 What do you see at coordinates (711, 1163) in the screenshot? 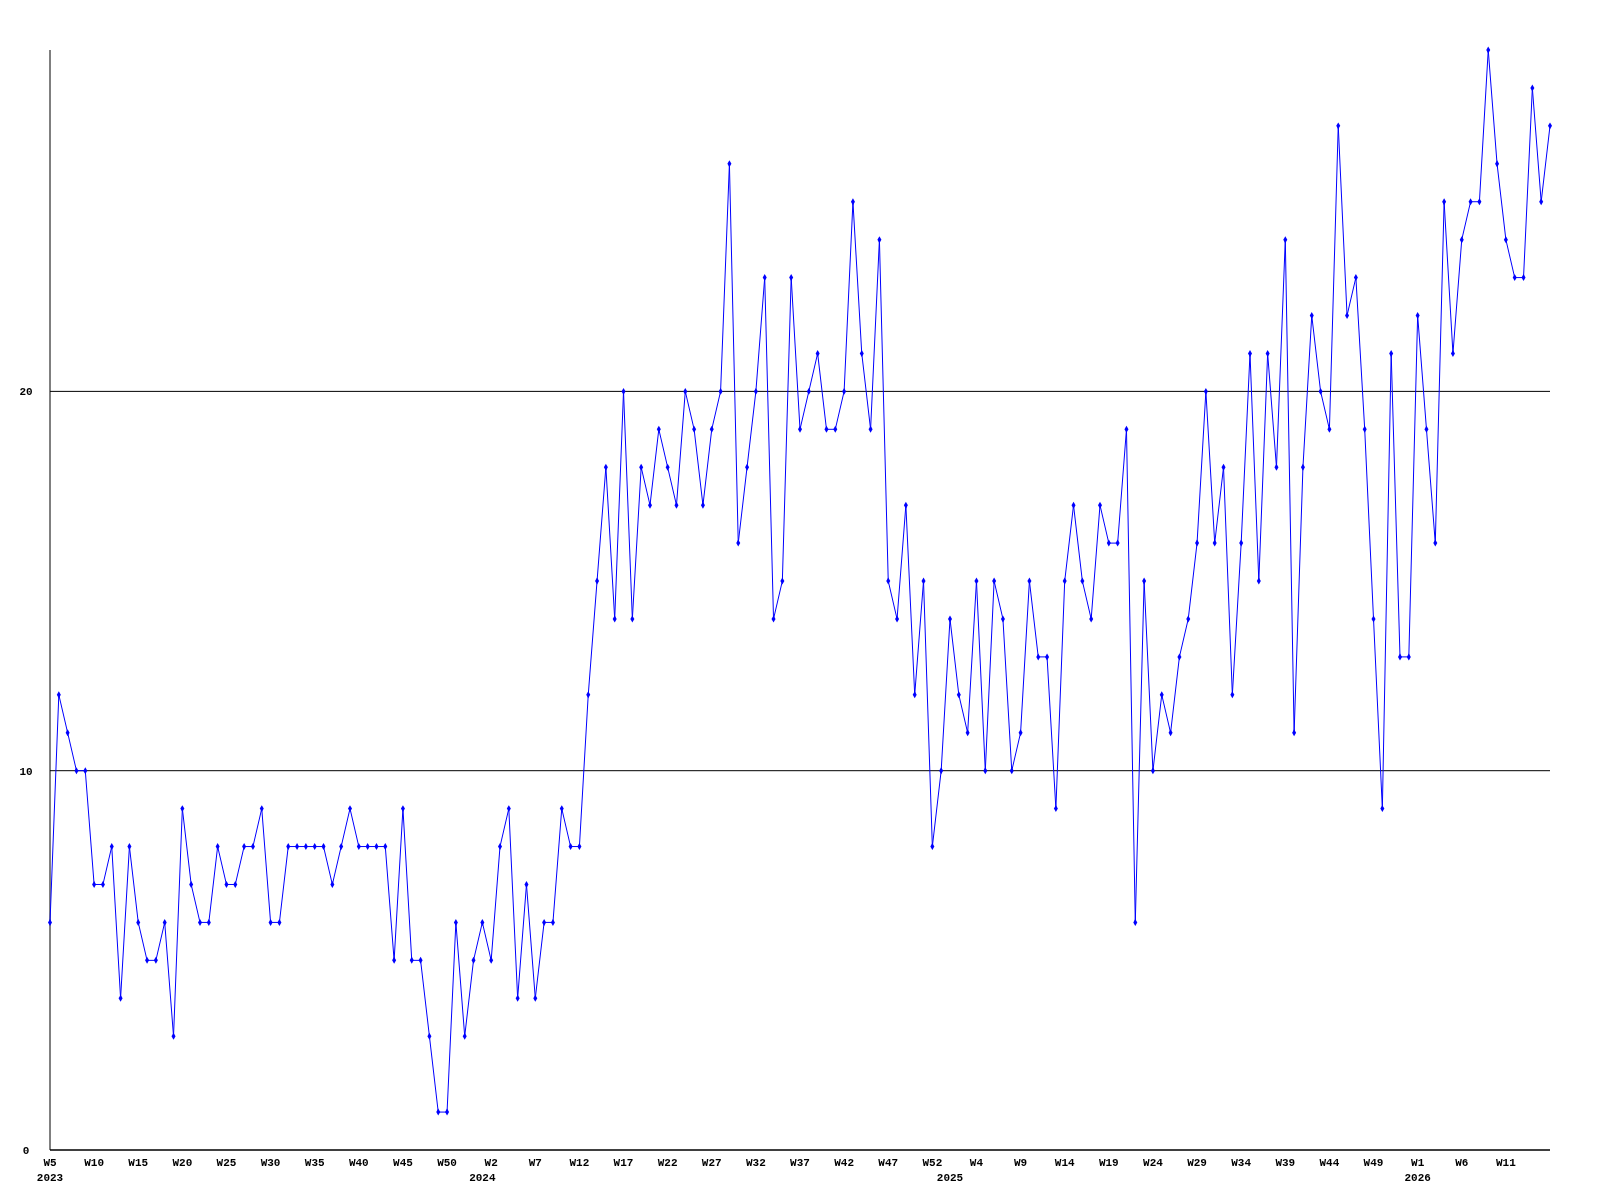
I see `x-tick-label: W27` at bounding box center [711, 1163].